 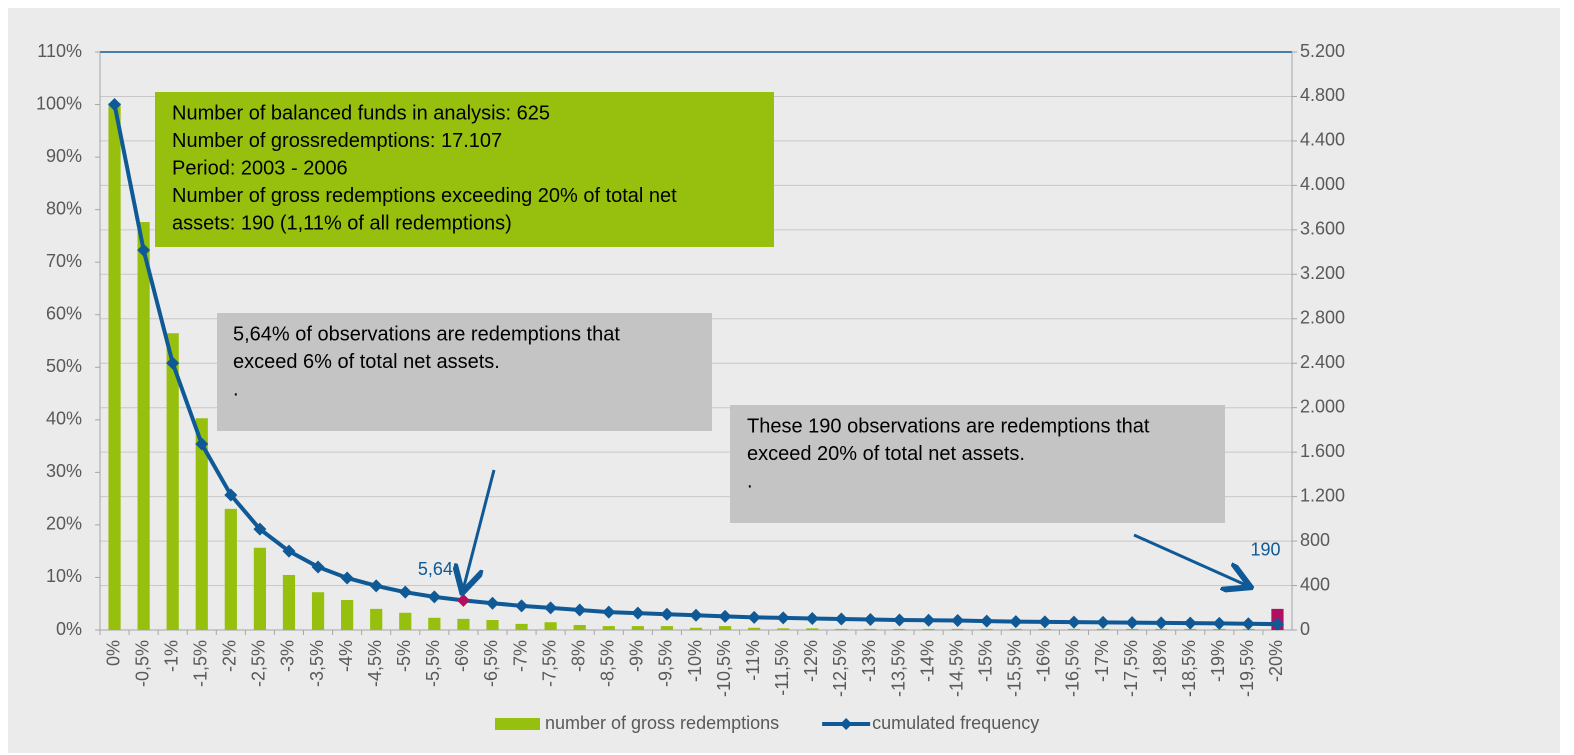 I want to click on annotation-text: exceed 20% of total net assets., so click(x=886, y=454).